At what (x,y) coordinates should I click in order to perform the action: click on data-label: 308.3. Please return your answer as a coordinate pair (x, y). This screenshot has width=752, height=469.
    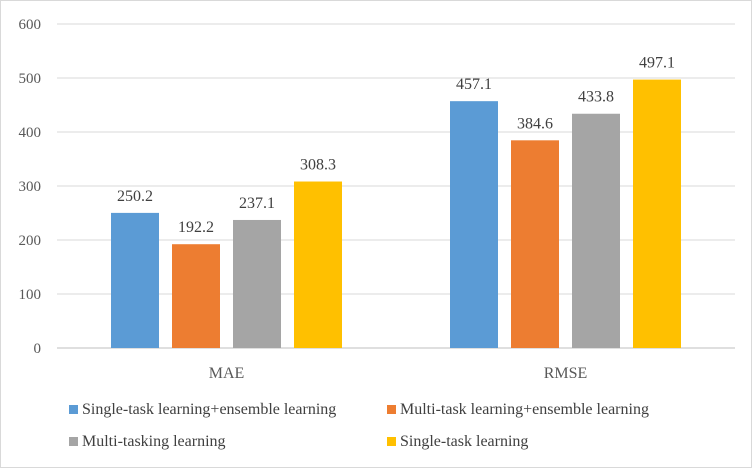
    Looking at the image, I should click on (318, 165).